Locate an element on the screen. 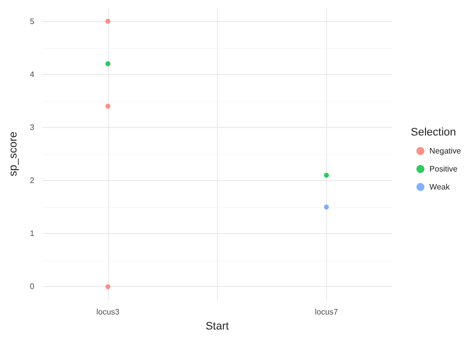 Image resolution: width=474 pixels, height=338 pixels. y-tick-label: 2 is located at coordinates (32, 181).